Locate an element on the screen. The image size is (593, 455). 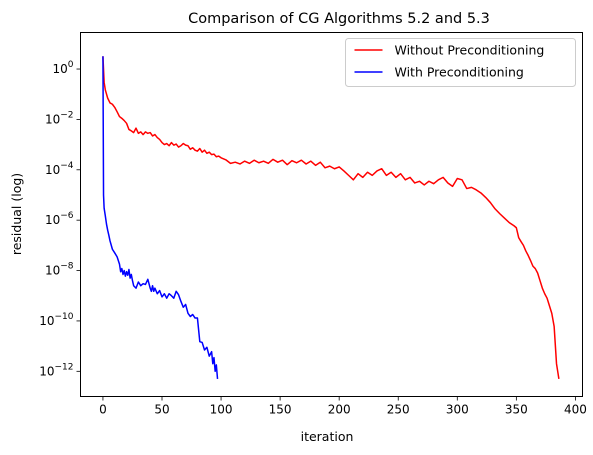
y-tick-label: 10⁻¹² is located at coordinates (56, 370).